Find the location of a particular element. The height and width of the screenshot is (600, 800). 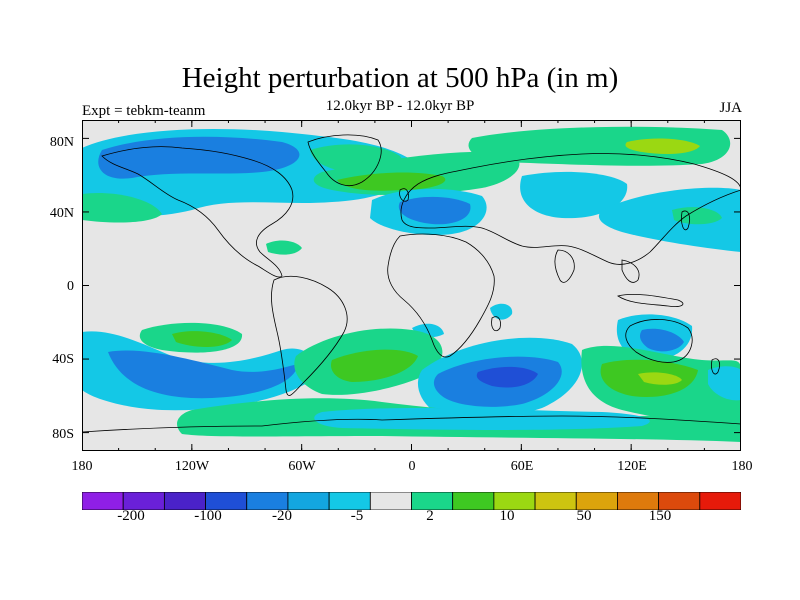

lon-label-120w: 120W is located at coordinates (192, 466).